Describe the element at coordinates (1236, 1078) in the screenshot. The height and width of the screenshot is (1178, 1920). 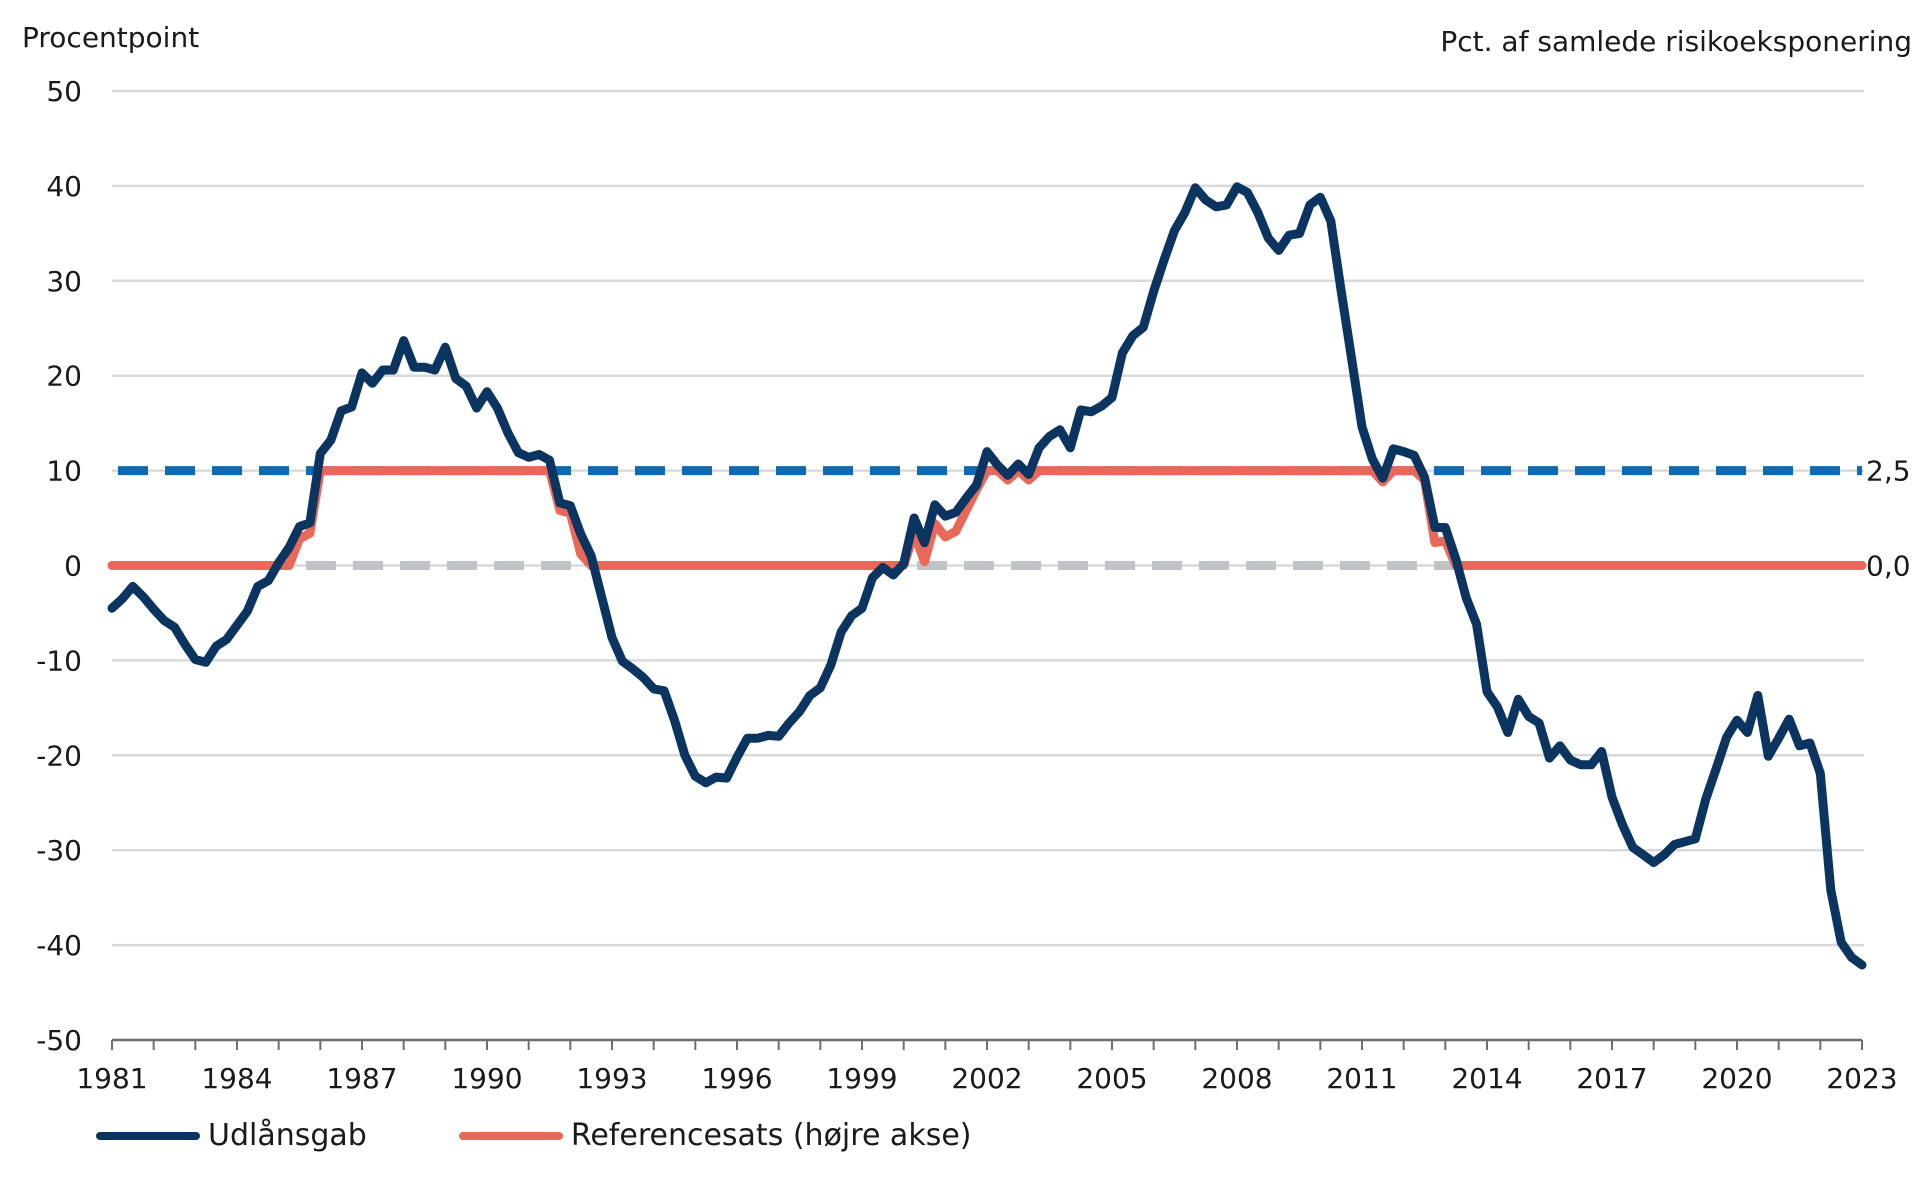
I see `x-tick-label: 2008` at that location.